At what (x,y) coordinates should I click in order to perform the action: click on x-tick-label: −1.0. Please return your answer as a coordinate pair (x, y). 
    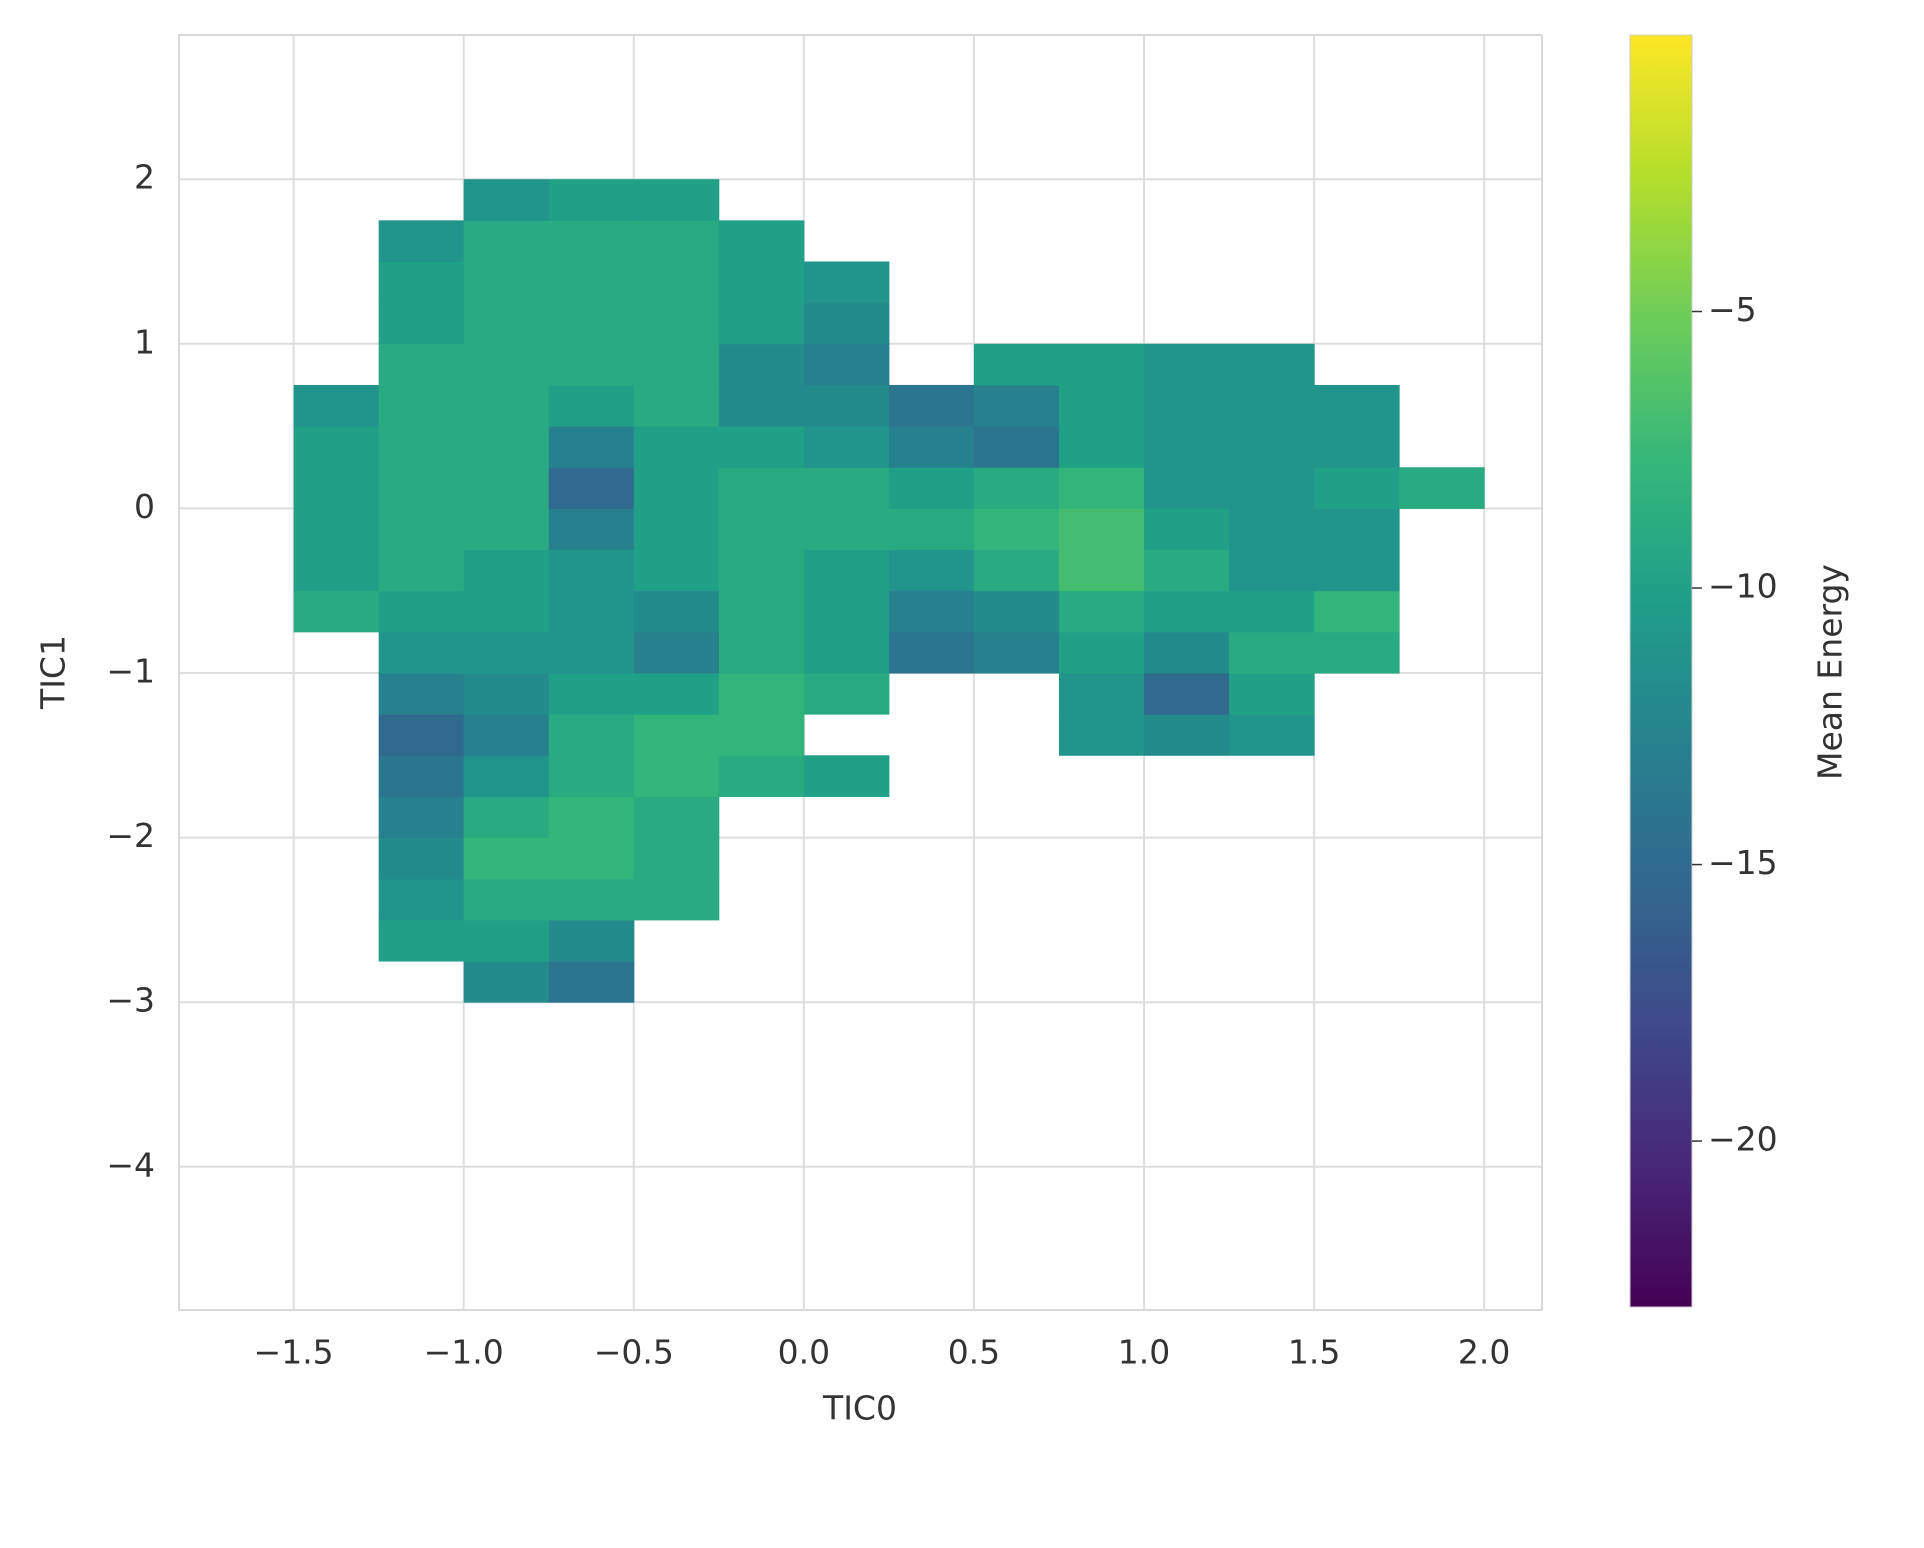
    Looking at the image, I should click on (464, 1352).